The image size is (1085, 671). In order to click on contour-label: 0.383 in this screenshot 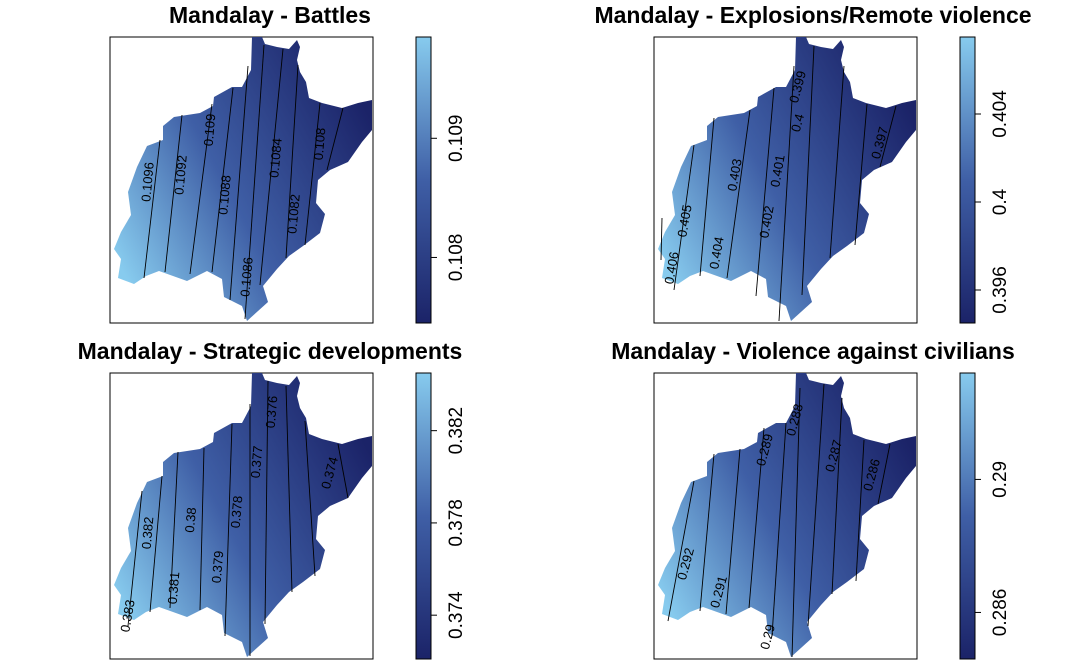, I will do `click(127, 616)`.